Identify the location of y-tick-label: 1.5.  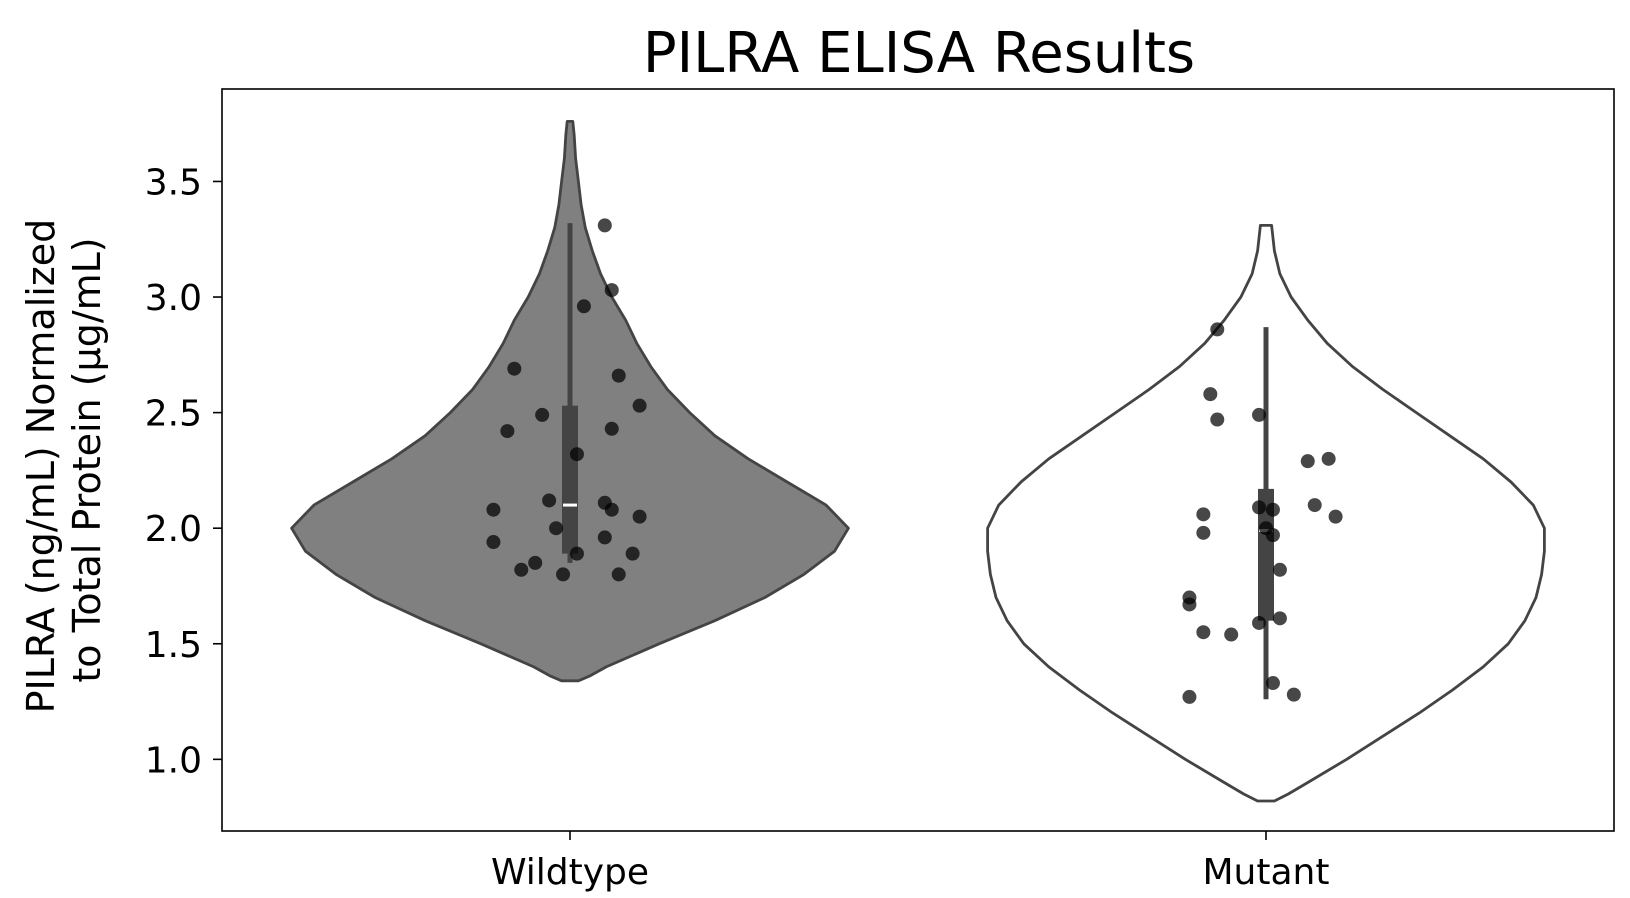
(173, 645).